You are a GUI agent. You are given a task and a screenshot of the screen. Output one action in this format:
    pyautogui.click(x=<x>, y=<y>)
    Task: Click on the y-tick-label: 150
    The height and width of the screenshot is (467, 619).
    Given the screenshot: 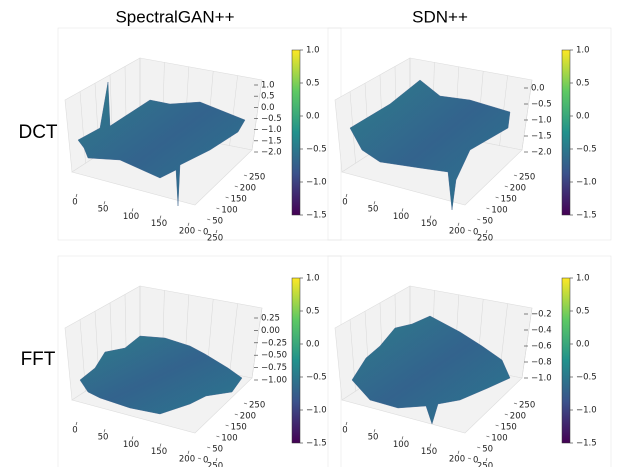 What is the action you would take?
    pyautogui.click(x=509, y=428)
    